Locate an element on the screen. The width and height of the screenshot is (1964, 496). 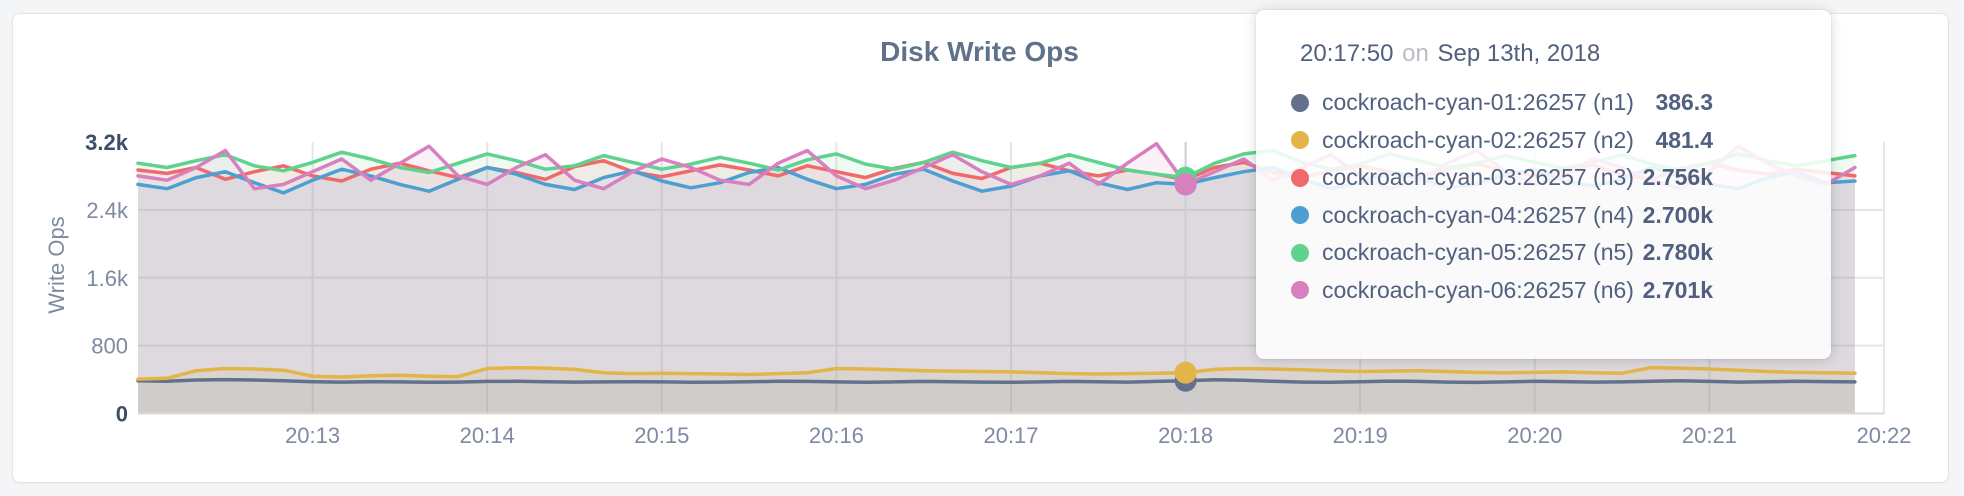
tooltip-header: 20:17:50 on Sep 13th, 2018 is located at coordinates (1543, 54).